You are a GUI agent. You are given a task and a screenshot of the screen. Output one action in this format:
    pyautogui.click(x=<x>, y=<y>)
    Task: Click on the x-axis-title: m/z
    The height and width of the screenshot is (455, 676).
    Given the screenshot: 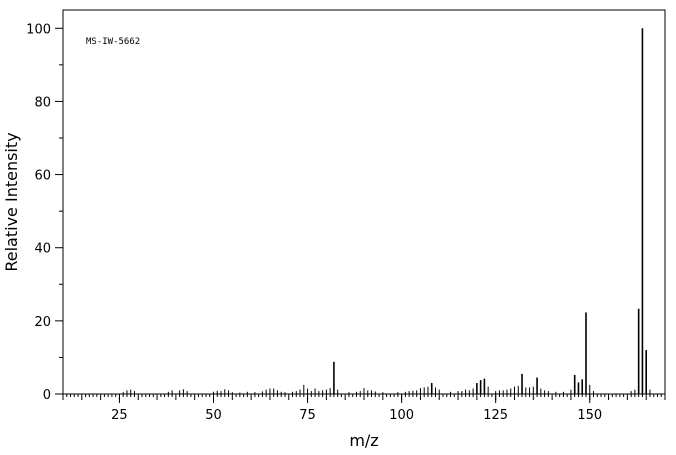 What is the action you would take?
    pyautogui.click(x=363, y=440)
    